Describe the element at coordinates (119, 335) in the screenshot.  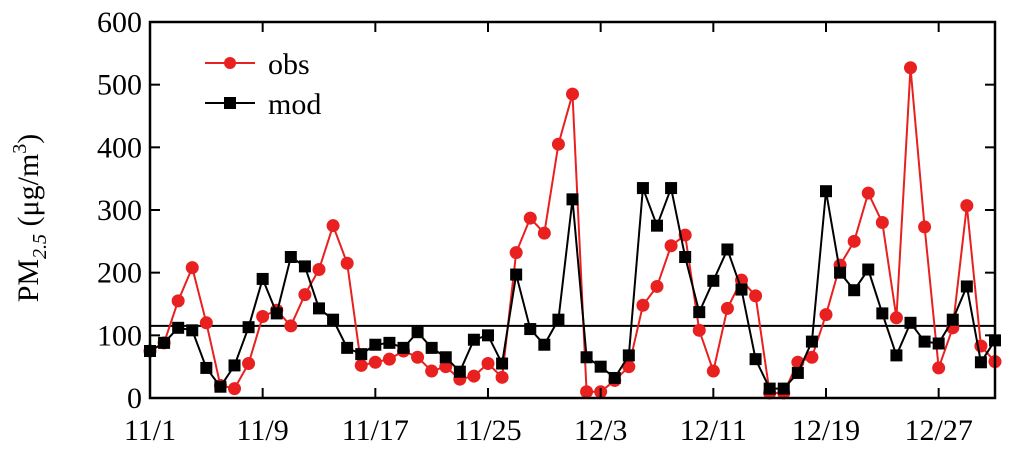
I see `y-tick-label: 100` at that location.